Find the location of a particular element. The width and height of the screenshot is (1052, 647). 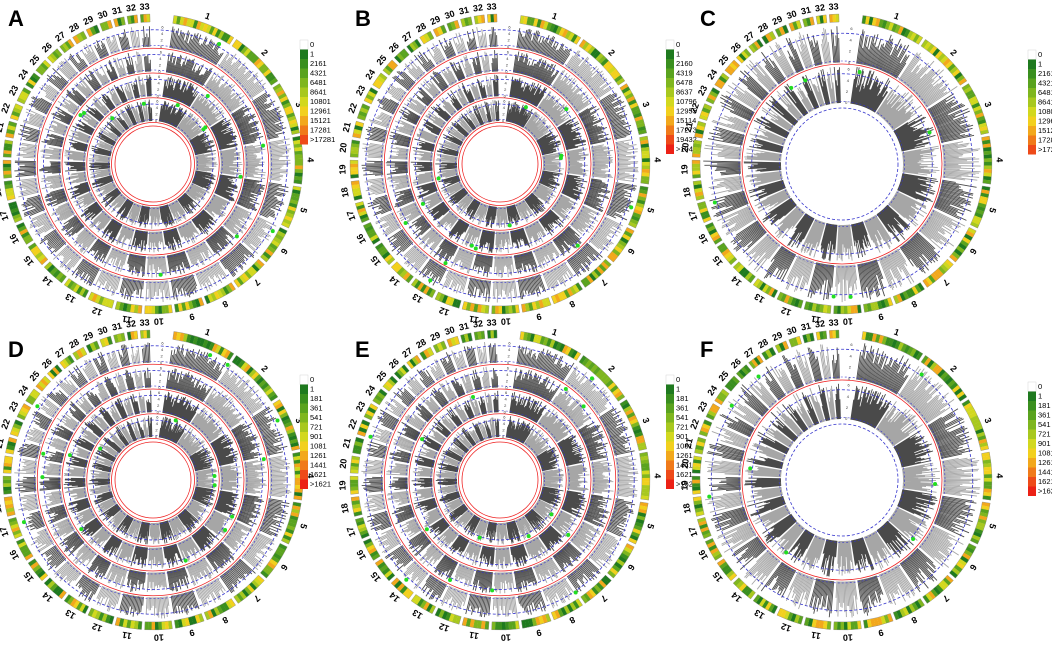

chromosome-label: 28 is located at coordinates (74, 344).